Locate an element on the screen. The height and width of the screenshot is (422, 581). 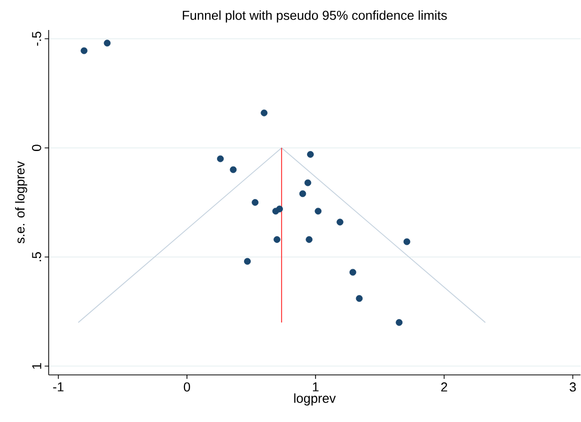
y-tick-label: 1 is located at coordinates (37, 366).